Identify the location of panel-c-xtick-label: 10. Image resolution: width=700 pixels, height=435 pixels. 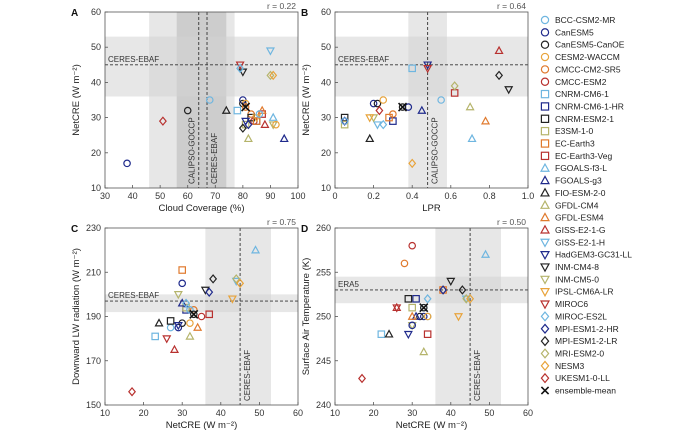
(105, 413).